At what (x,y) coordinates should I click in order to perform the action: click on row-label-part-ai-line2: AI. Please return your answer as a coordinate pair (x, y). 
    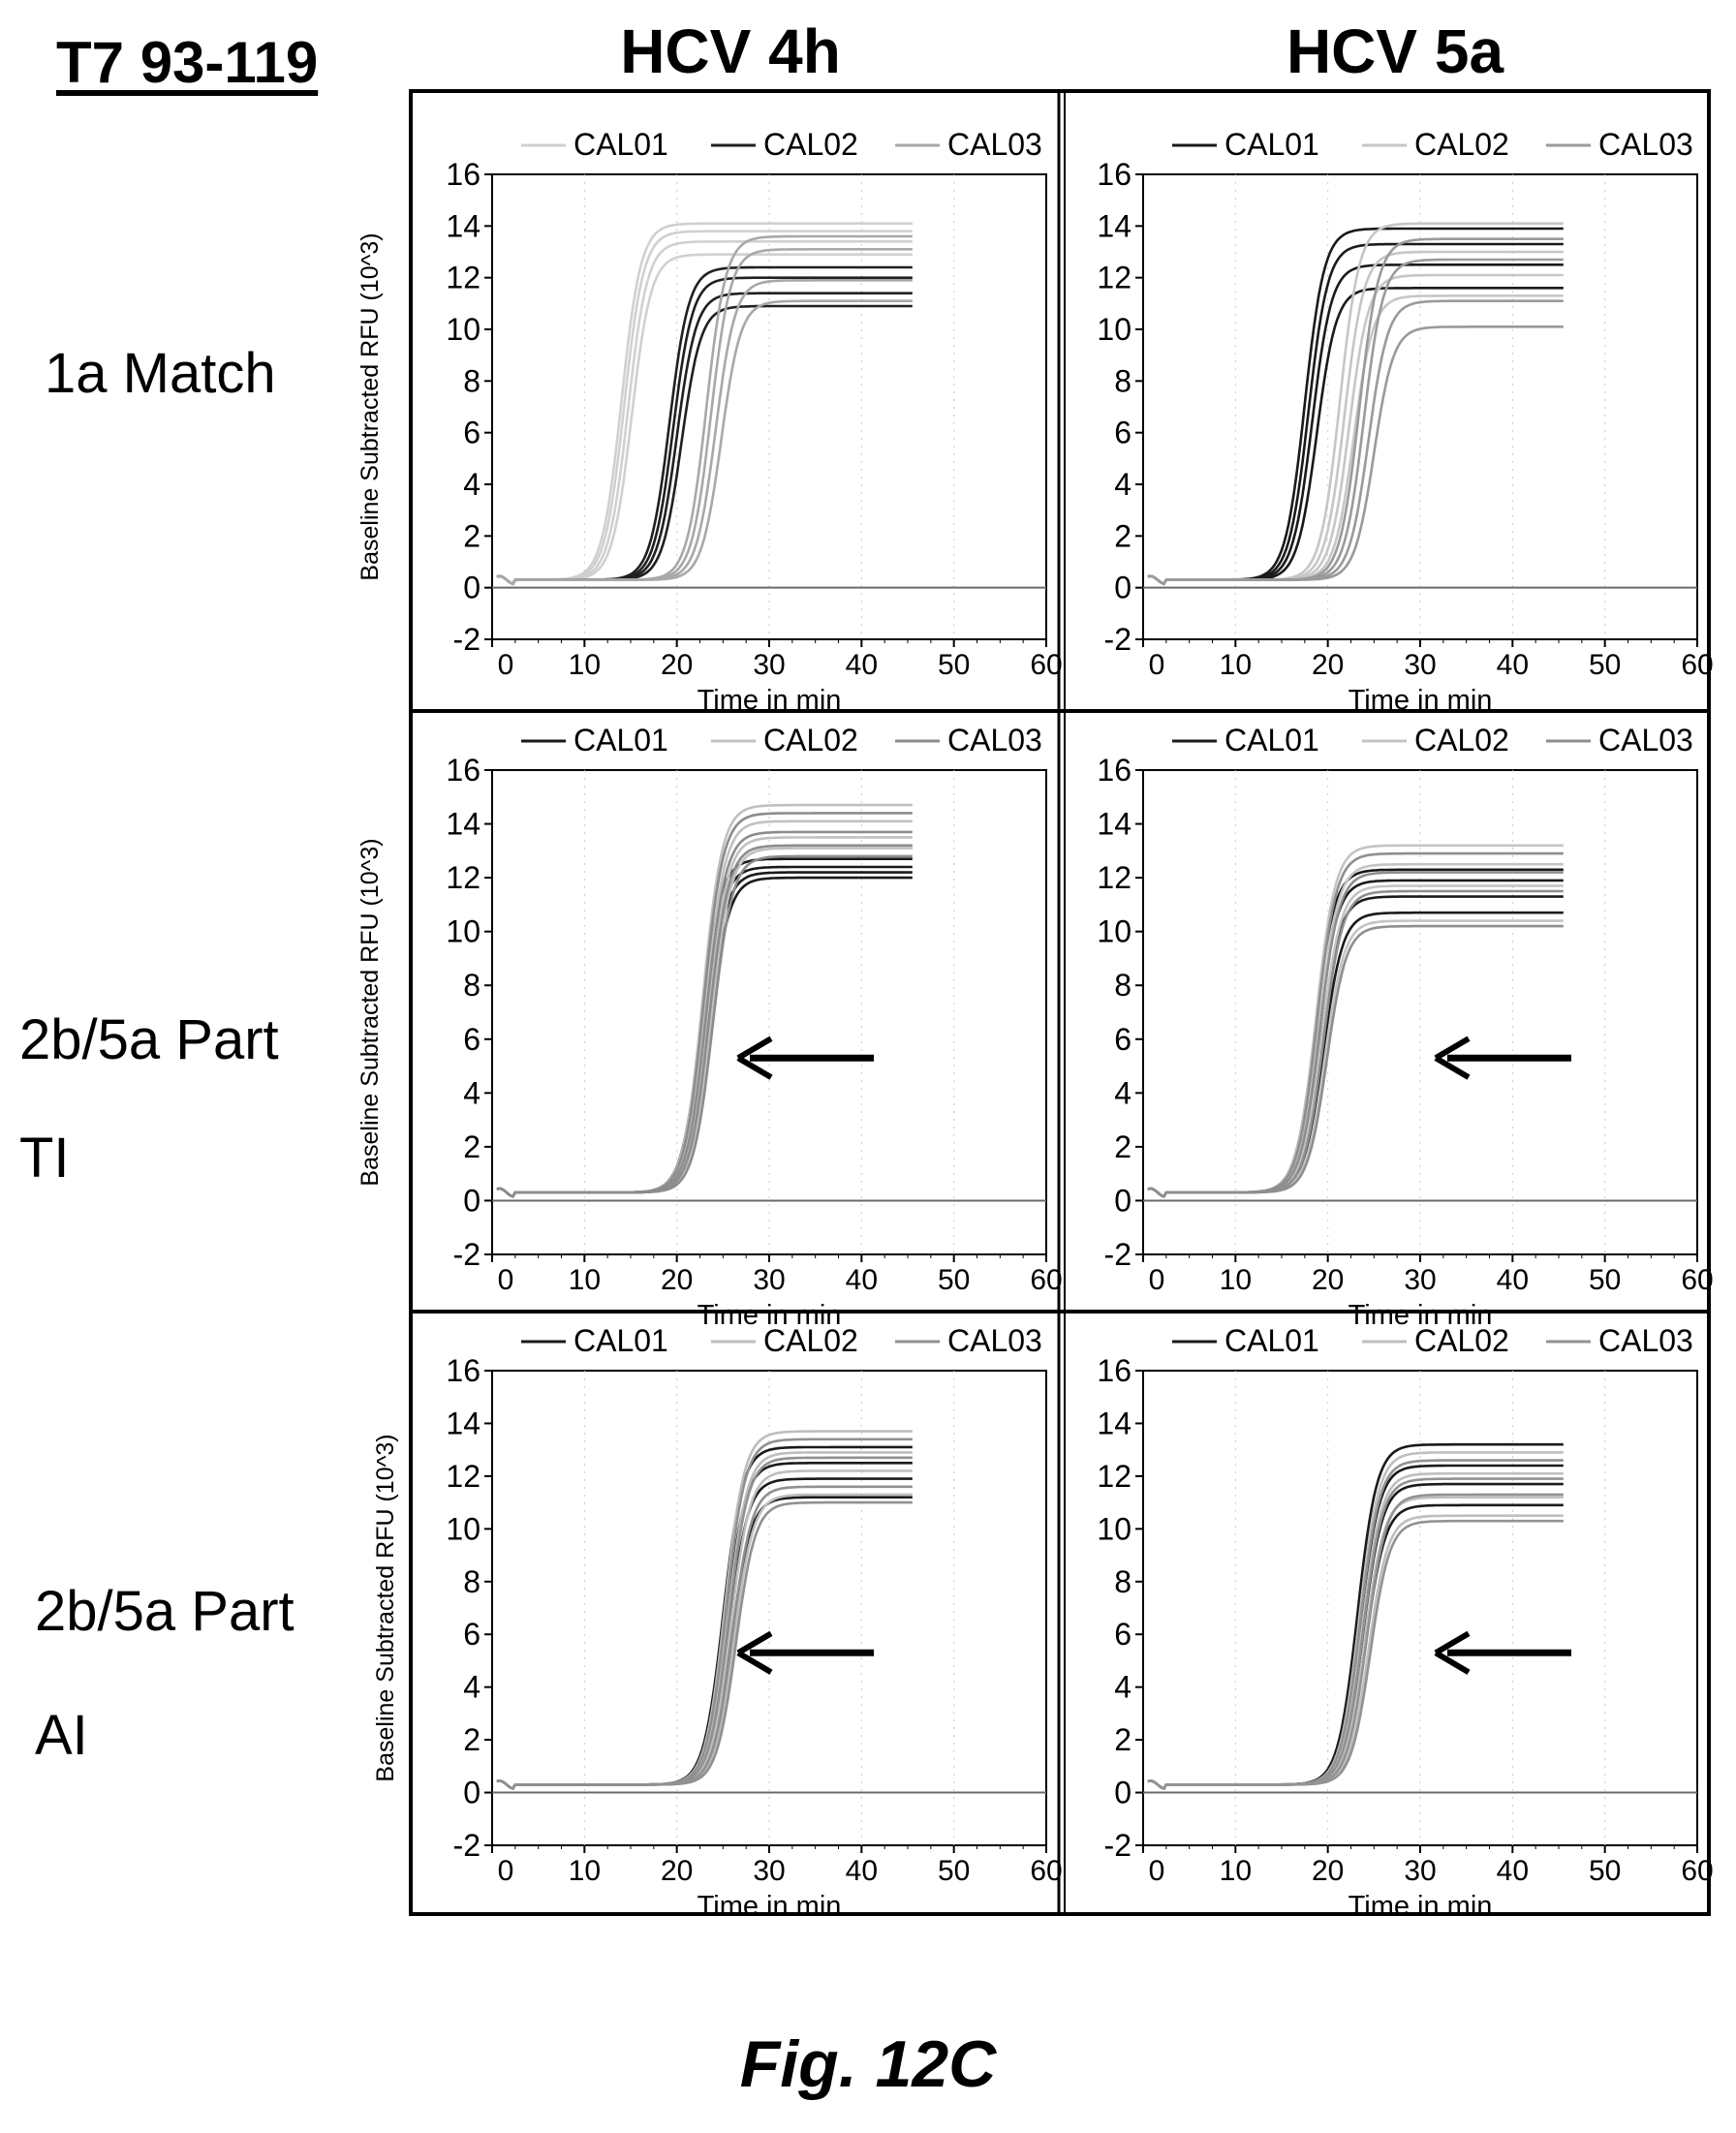
    Looking at the image, I should click on (61, 1735).